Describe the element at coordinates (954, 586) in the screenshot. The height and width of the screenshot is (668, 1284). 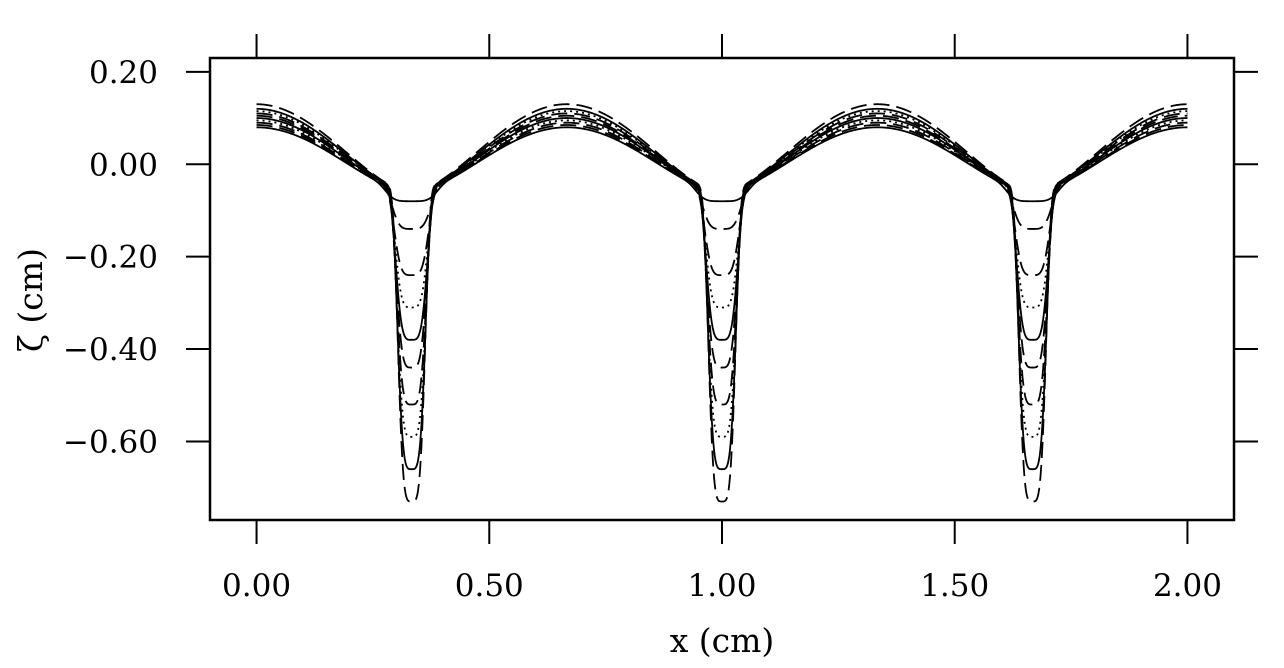
I see `x-tick-label: 1.50` at that location.